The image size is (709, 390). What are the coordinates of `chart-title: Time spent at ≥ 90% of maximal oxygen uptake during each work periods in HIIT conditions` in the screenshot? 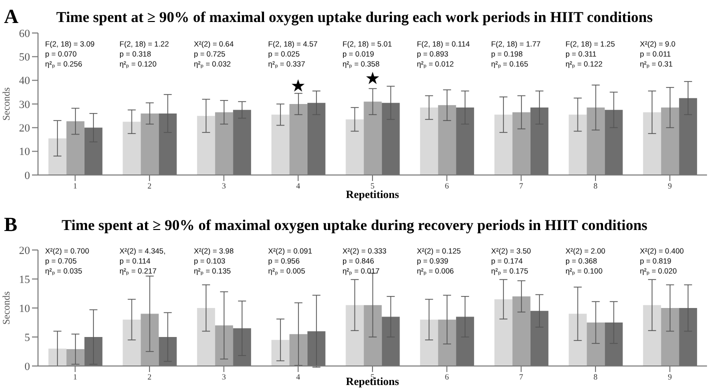 It's located at (354, 18).